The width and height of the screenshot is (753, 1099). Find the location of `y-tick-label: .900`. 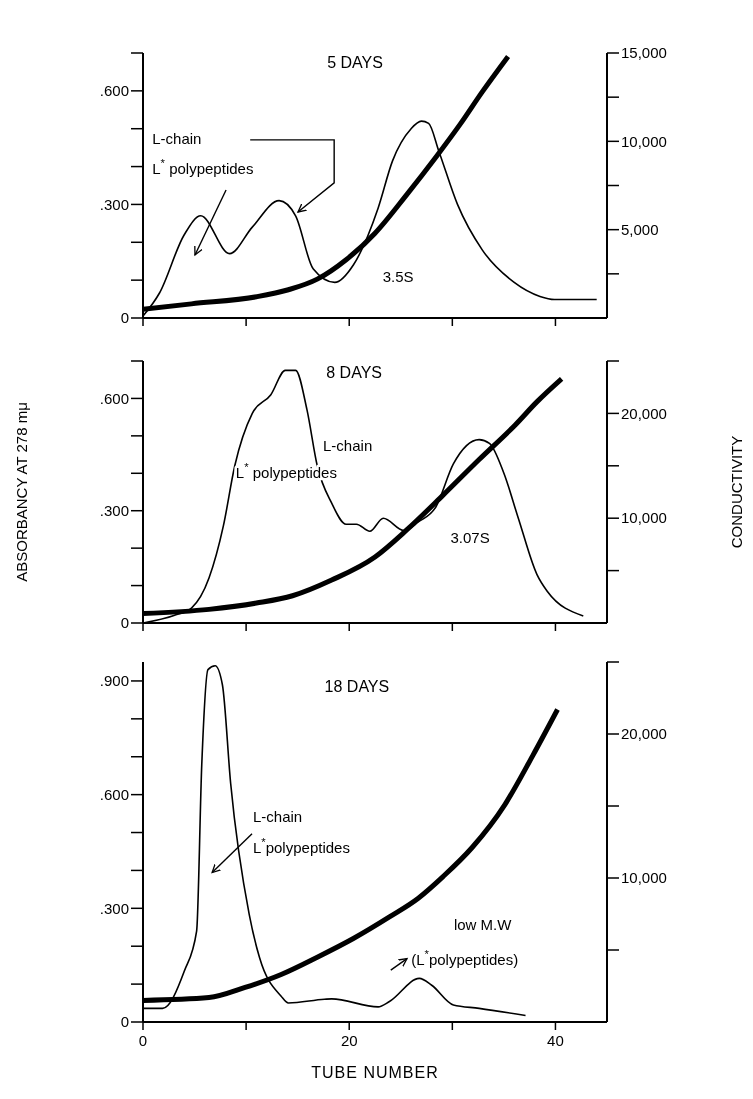

y-tick-label: .900 is located at coordinates (114, 681).